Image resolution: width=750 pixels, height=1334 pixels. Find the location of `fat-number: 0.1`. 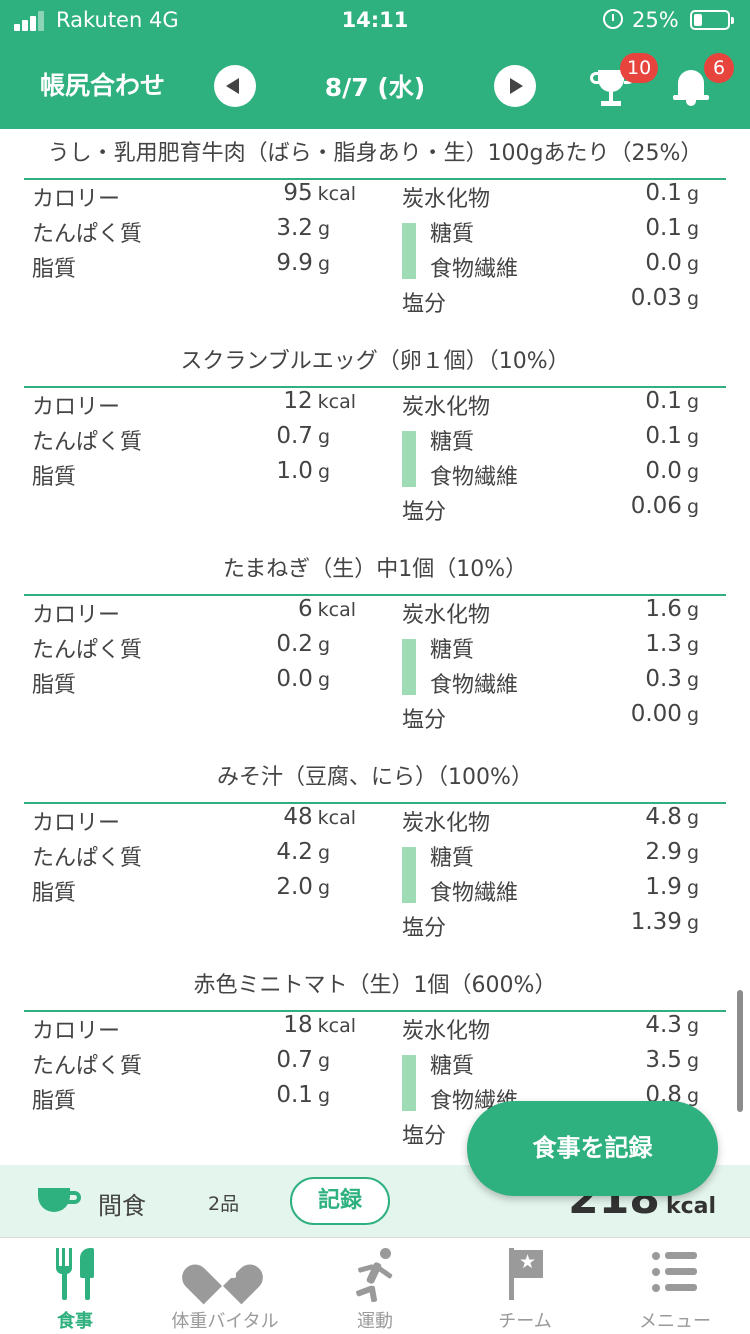

fat-number: 0.1 is located at coordinates (294, 1095).